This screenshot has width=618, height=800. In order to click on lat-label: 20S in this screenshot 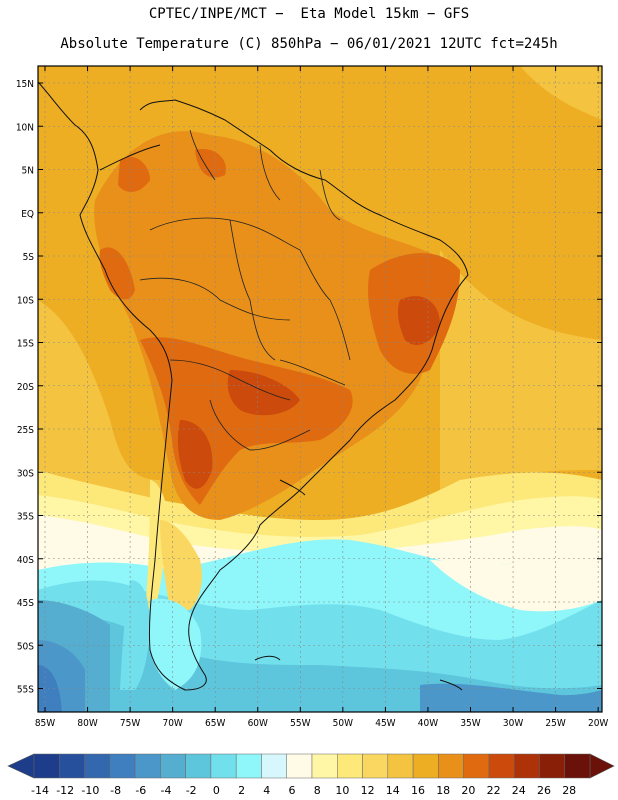, I will do `click(25, 387)`.